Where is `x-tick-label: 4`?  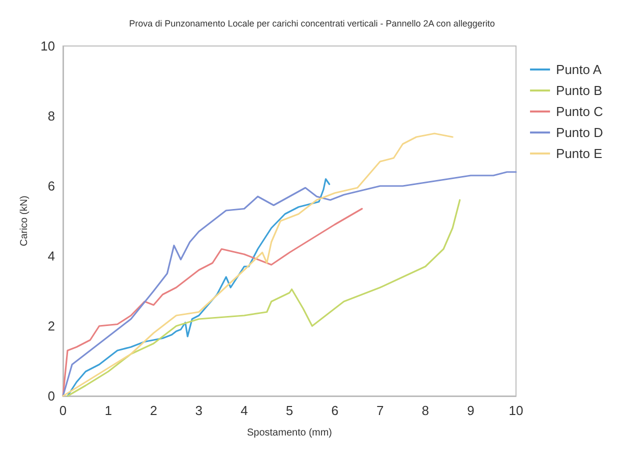 x-tick-label: 4 is located at coordinates (244, 410).